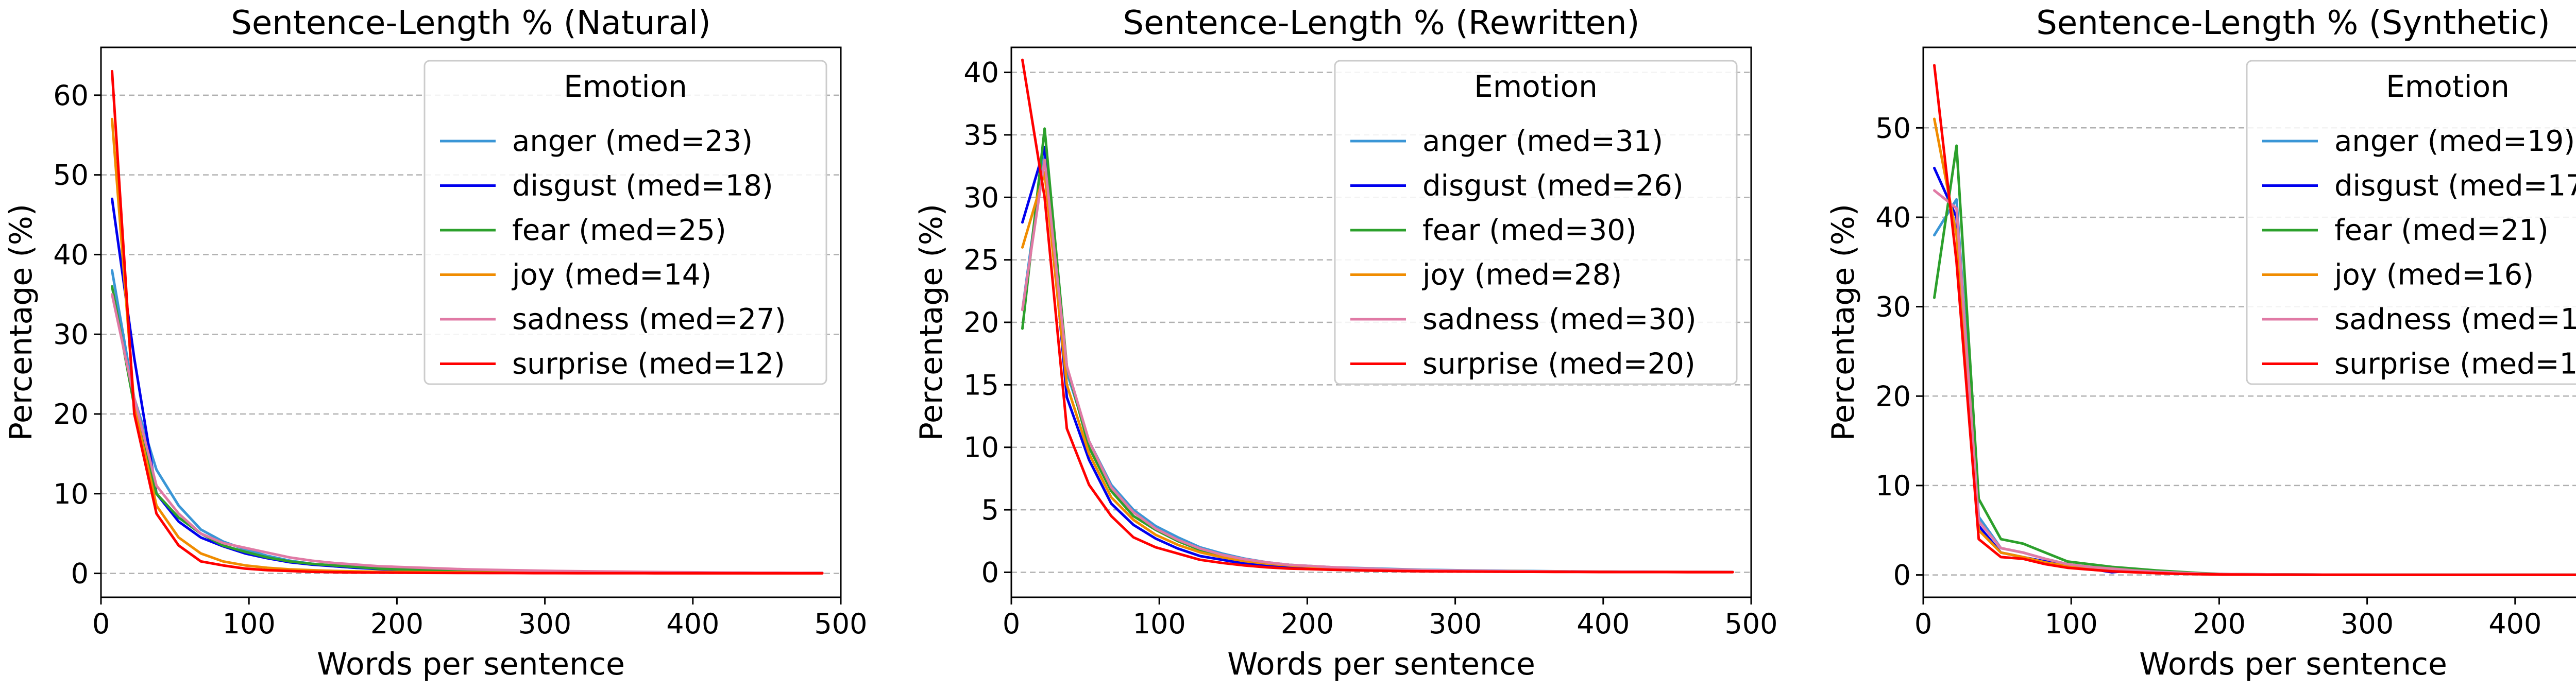 Image resolution: width=2576 pixels, height=691 pixels. I want to click on legend-label-surprise: surprise (med=12), so click(648, 365).